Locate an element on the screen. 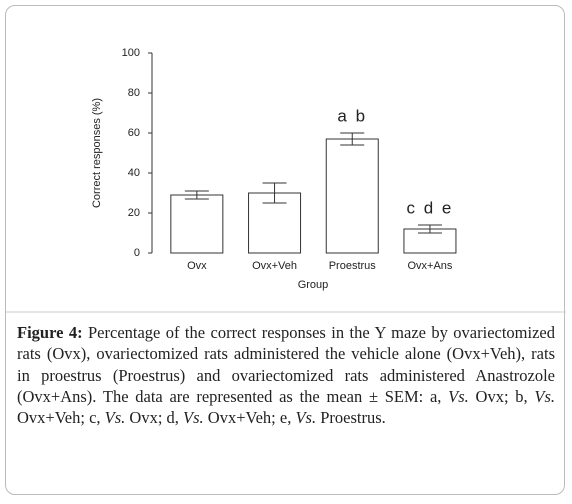 Image resolution: width=572 pixels, height=504 pixels. y-tick-label: 100 is located at coordinates (131, 53).